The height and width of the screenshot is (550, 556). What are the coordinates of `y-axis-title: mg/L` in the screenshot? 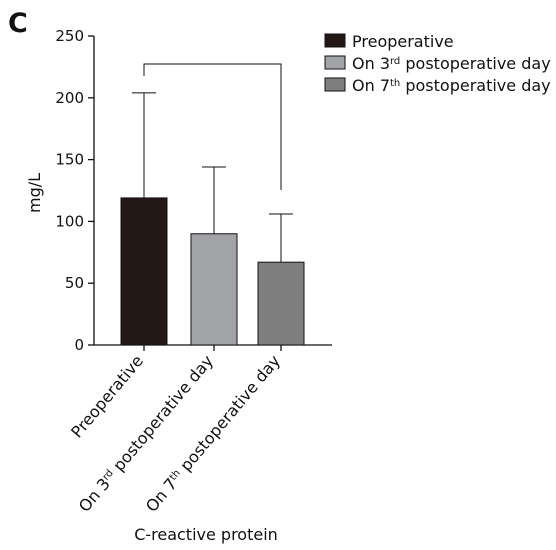 It's located at (34, 193).